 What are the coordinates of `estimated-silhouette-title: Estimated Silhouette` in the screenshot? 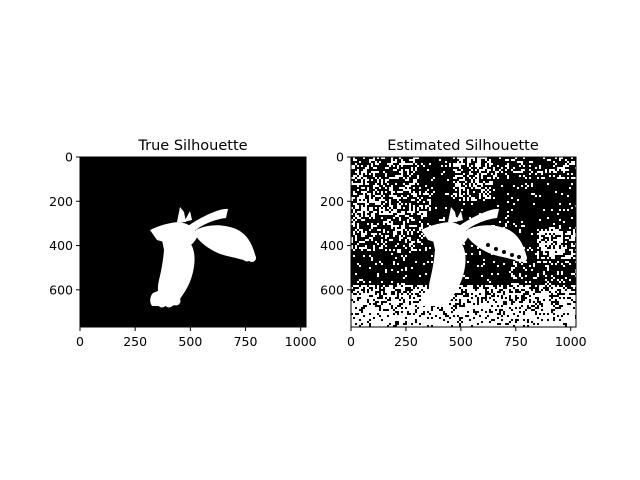 It's located at (463, 146).